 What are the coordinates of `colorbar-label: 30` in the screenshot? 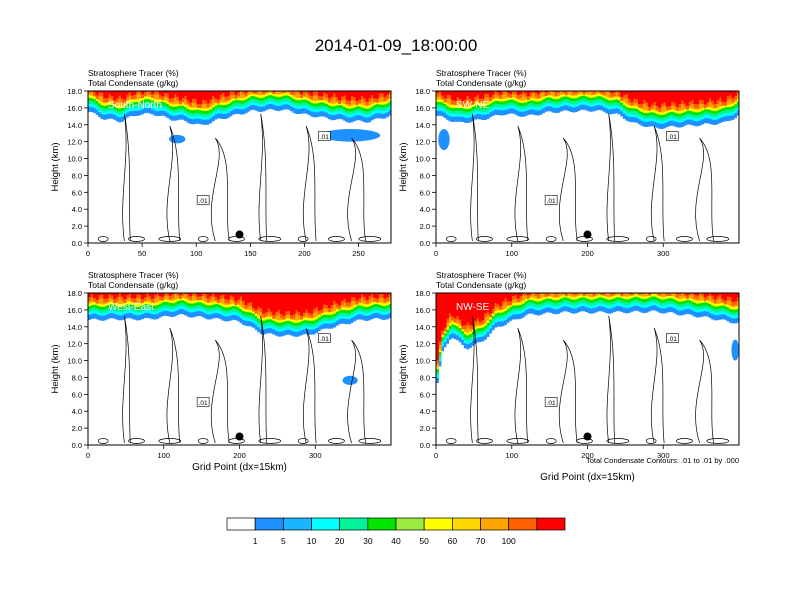 It's located at (368, 541).